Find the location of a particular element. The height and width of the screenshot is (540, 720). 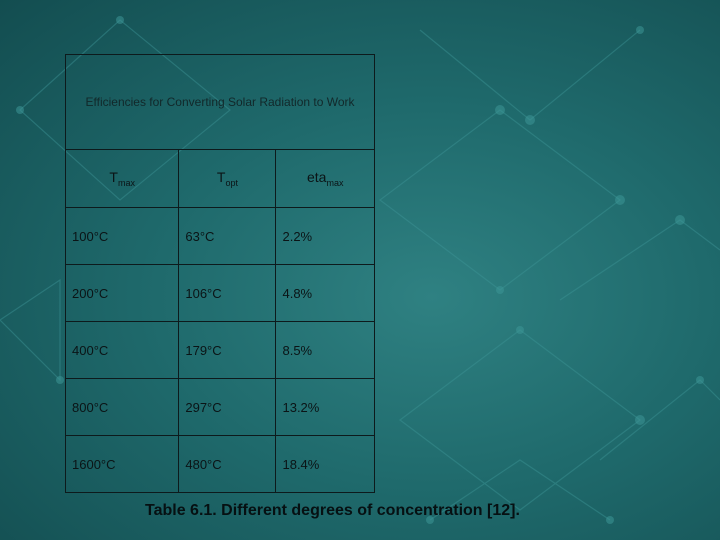

table-cell: 13.2% is located at coordinates (325, 407).